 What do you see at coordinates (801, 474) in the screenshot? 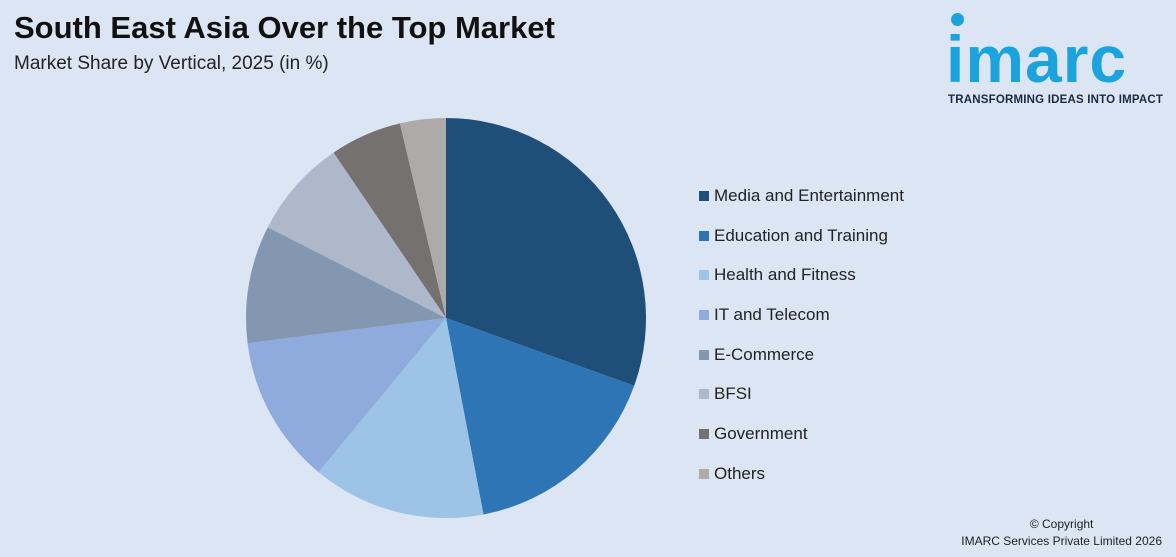
I see `legend-item: Others` at bounding box center [801, 474].